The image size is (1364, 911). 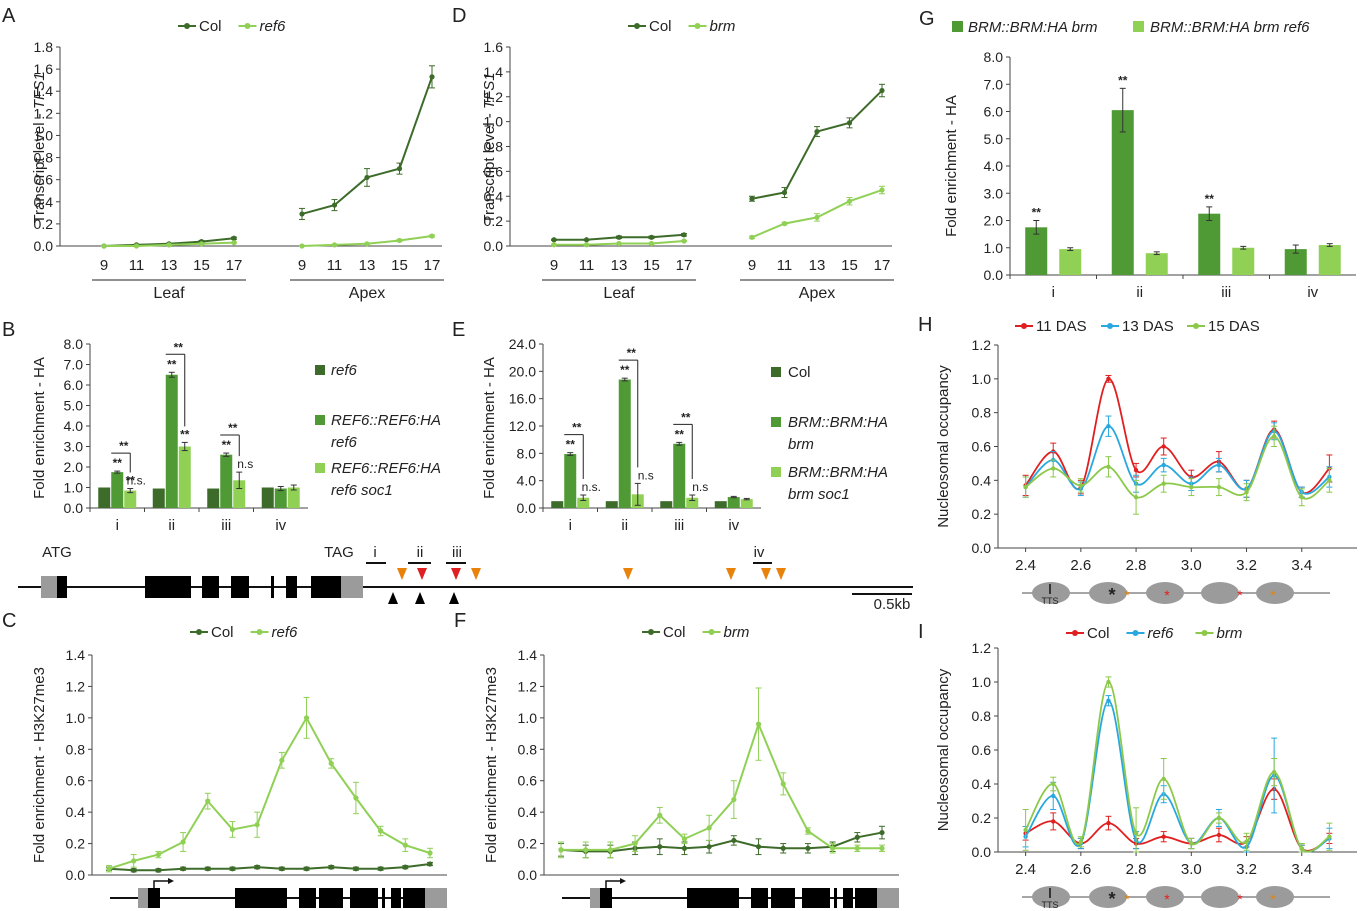 What do you see at coordinates (239, 494) in the screenshot?
I see `bar-REF6::REF6:HA ref6 soc1-iii` at bounding box center [239, 494].